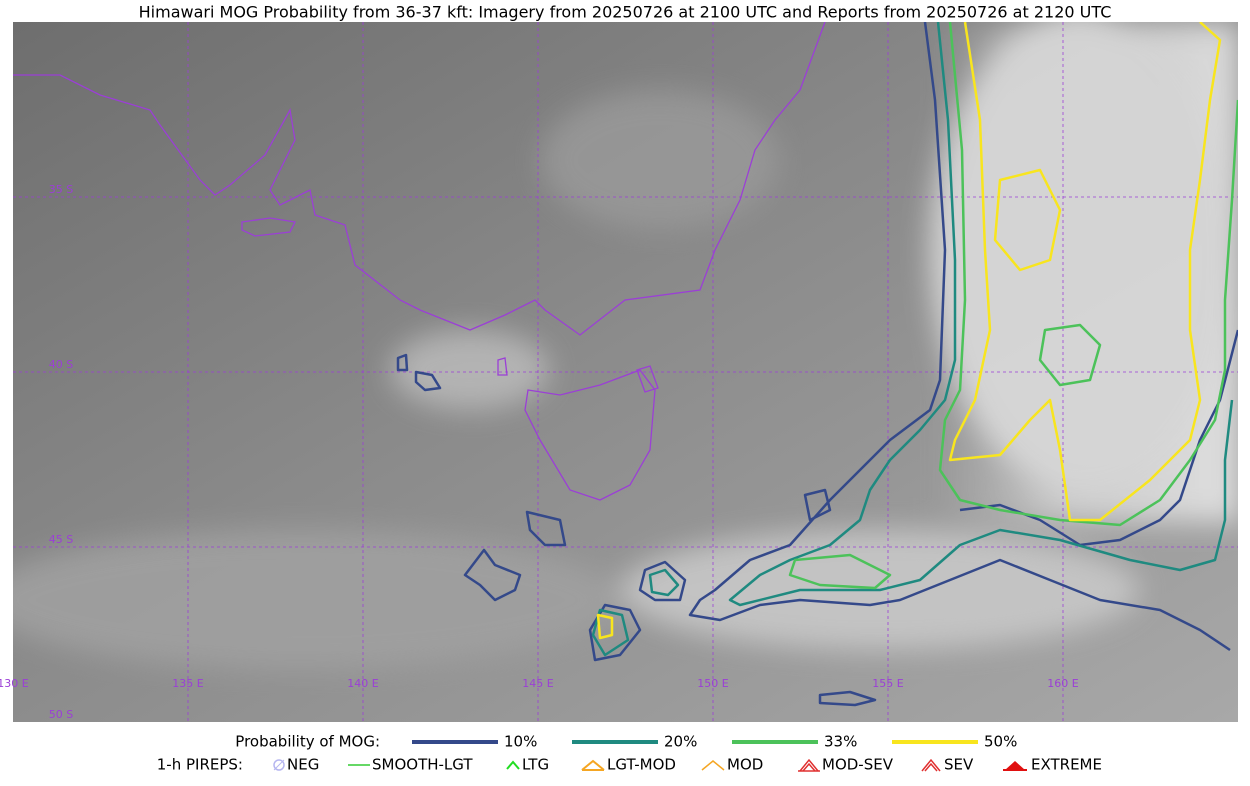 The width and height of the screenshot is (1250, 786). Describe the element at coordinates (61, 452) in the screenshot. I see `latitude-labels: 35 S 40 S 45 S 50 S` at that location.